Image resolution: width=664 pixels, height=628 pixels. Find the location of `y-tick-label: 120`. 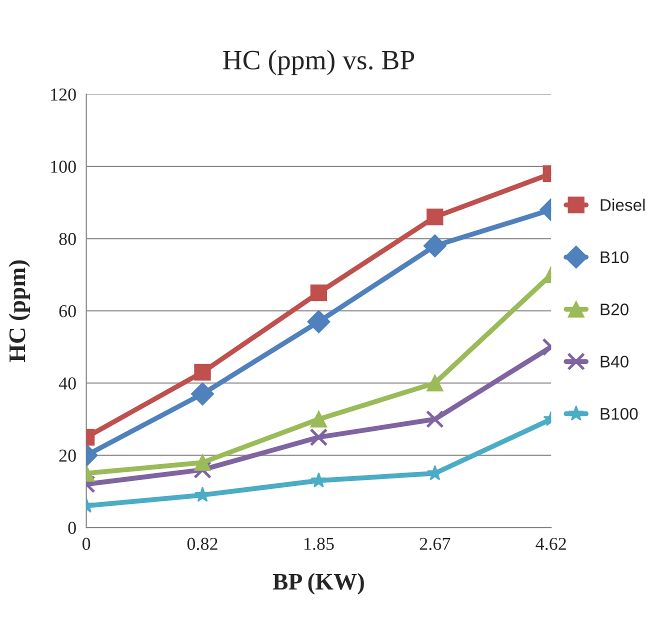

y-tick-label: 120 is located at coordinates (63, 94).